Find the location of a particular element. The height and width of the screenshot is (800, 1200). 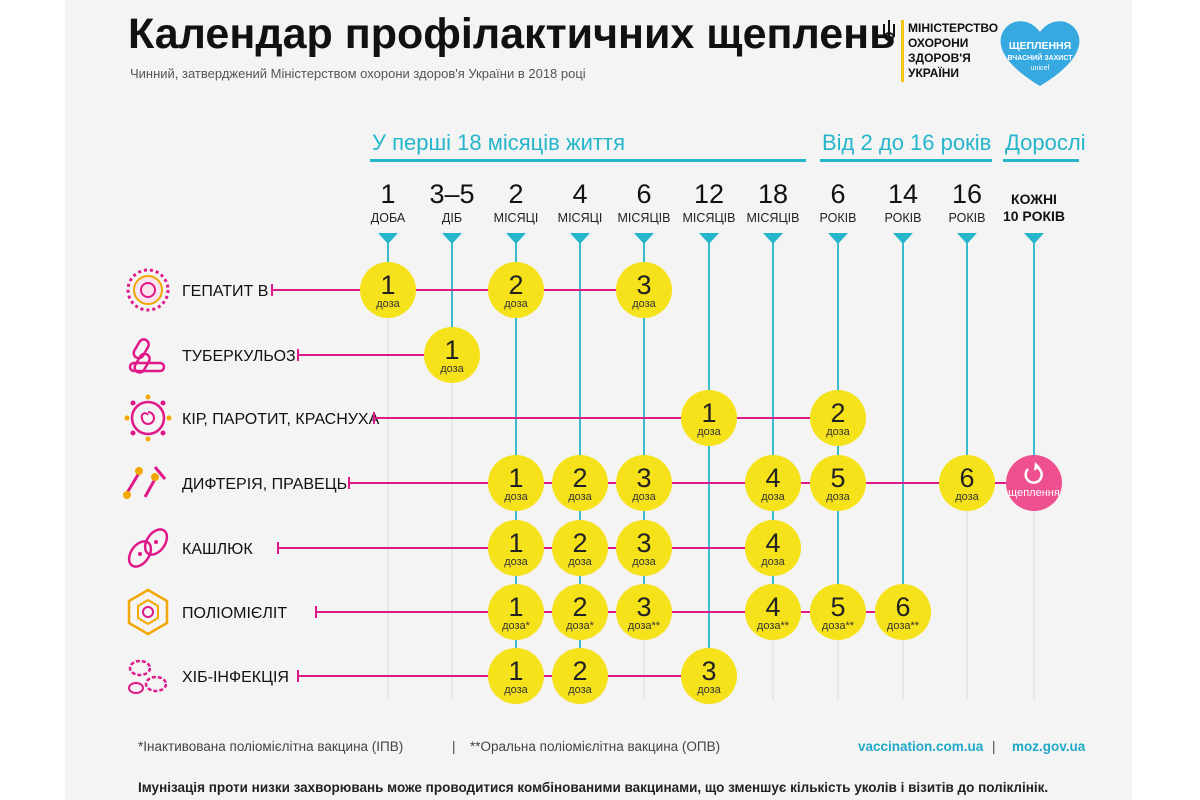

age-column-header: 3–5 ДІБ is located at coordinates (452, 211).